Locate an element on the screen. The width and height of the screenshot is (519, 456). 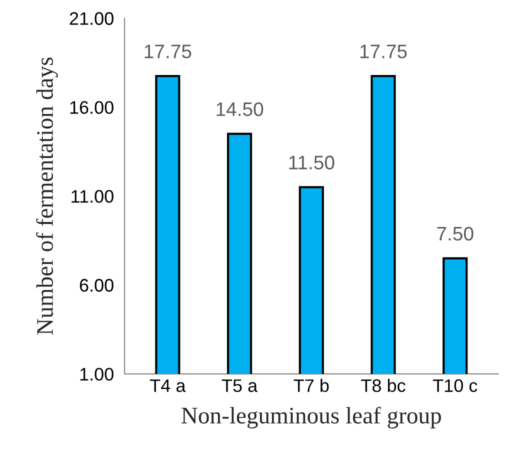
x-tick-label: T8 bc is located at coordinates (383, 385).